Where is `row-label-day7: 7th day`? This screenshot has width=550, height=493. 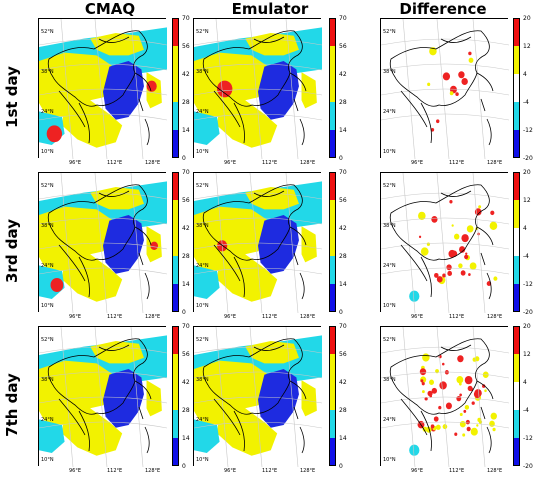 row-label-day7: 7th day is located at coordinates (12, 405).